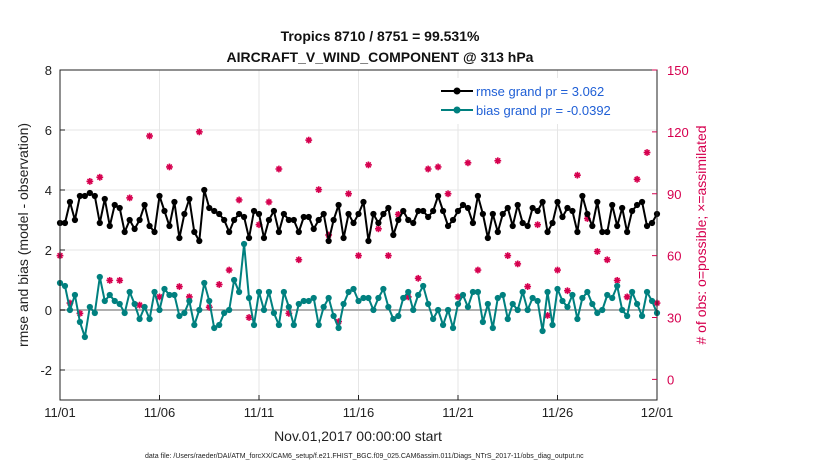 This screenshot has width=830, height=470. I want to click on x-tick-label: 11/26, so click(558, 412).